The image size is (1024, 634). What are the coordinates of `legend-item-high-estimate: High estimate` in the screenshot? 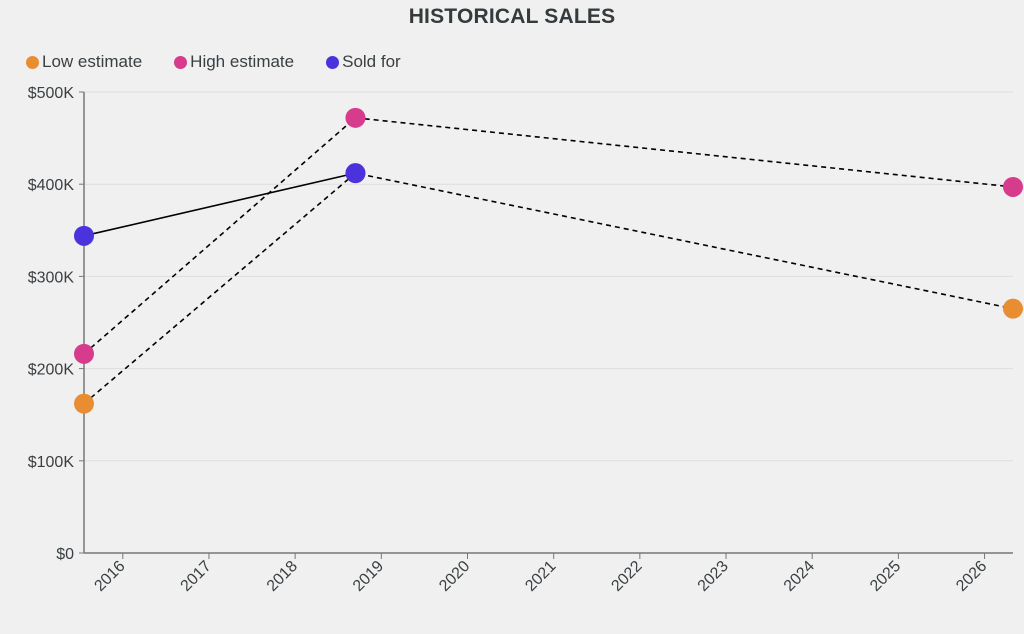 It's located at (234, 62).